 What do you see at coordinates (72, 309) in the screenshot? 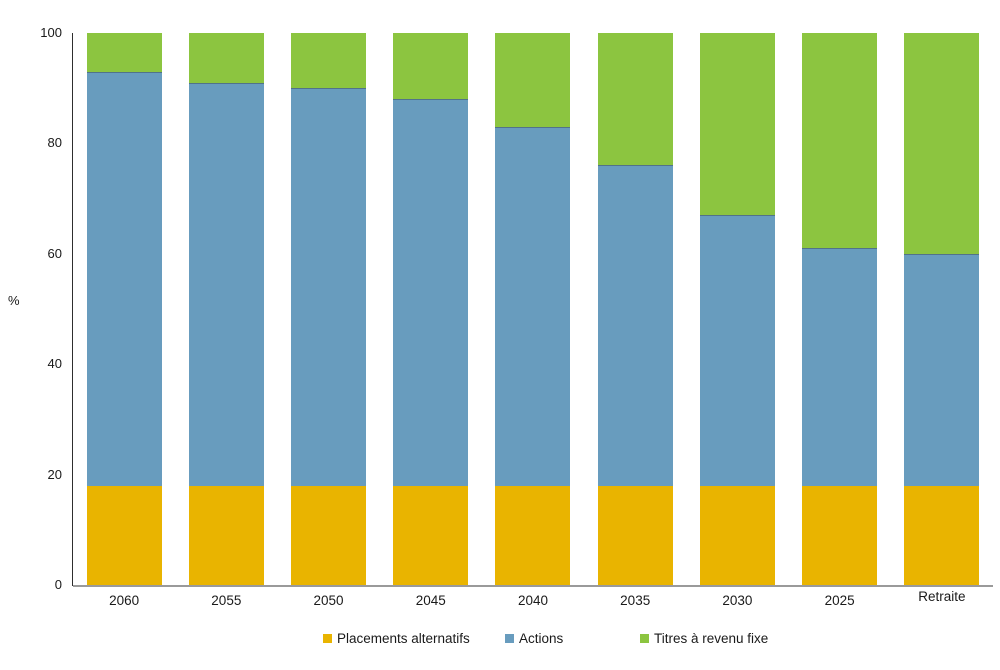
I see `y-axis-line` at bounding box center [72, 309].